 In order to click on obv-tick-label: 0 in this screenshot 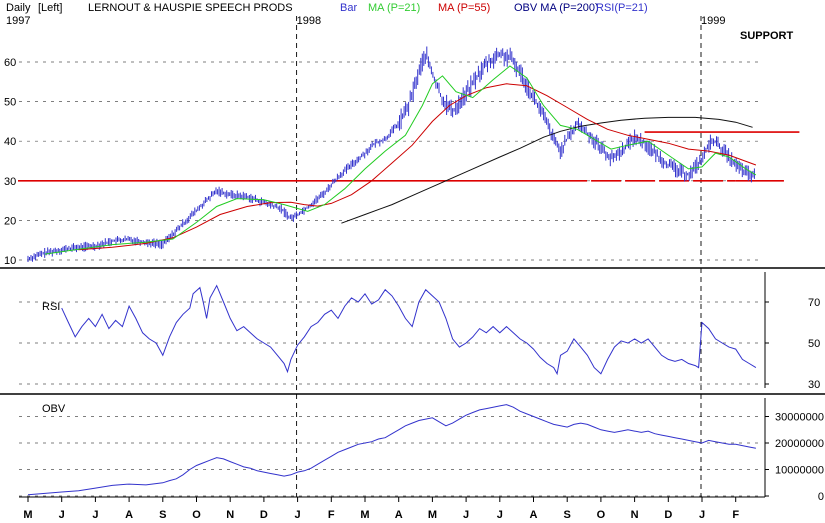, I will do `click(821, 497)`.